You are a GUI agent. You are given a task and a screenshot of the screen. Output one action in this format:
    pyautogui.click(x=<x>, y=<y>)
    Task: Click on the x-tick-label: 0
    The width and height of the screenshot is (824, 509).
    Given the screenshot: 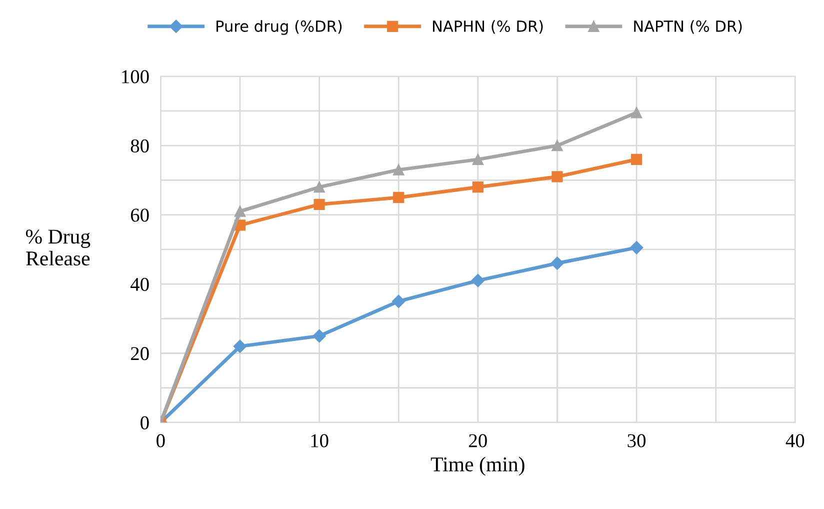 What is the action you would take?
    pyautogui.click(x=160, y=441)
    